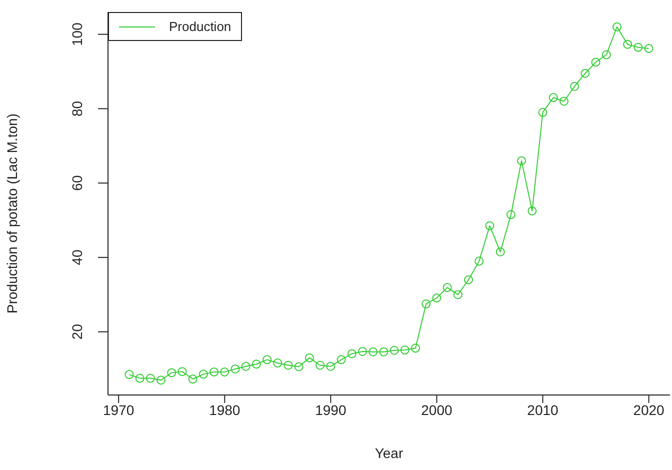 This screenshot has width=672, height=470. I want to click on x-tick-label: 1980, so click(224, 410).